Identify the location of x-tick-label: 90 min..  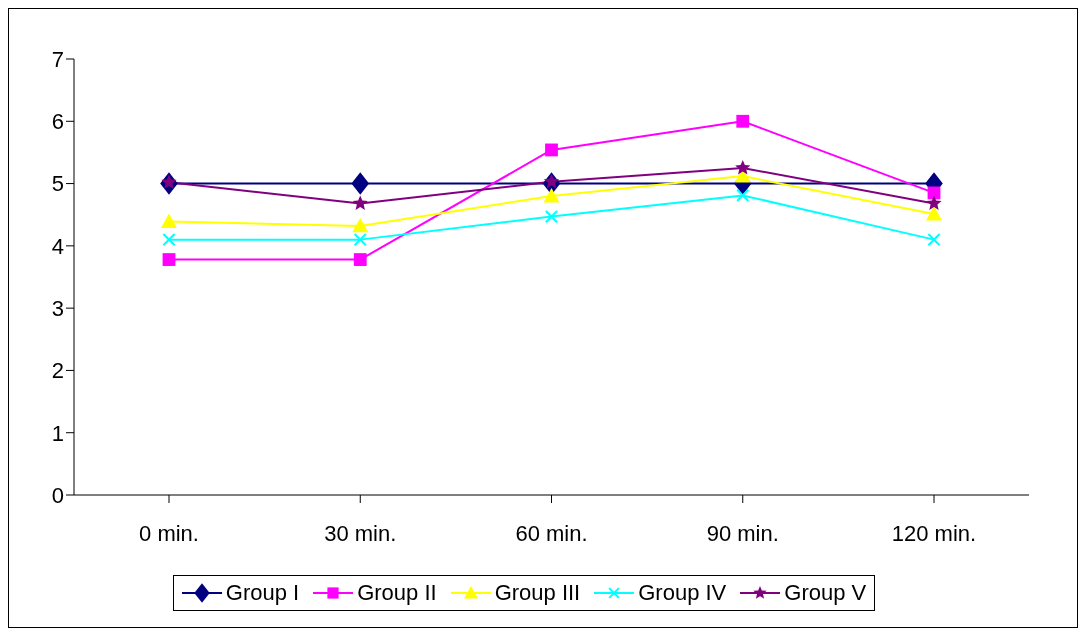
(742, 533).